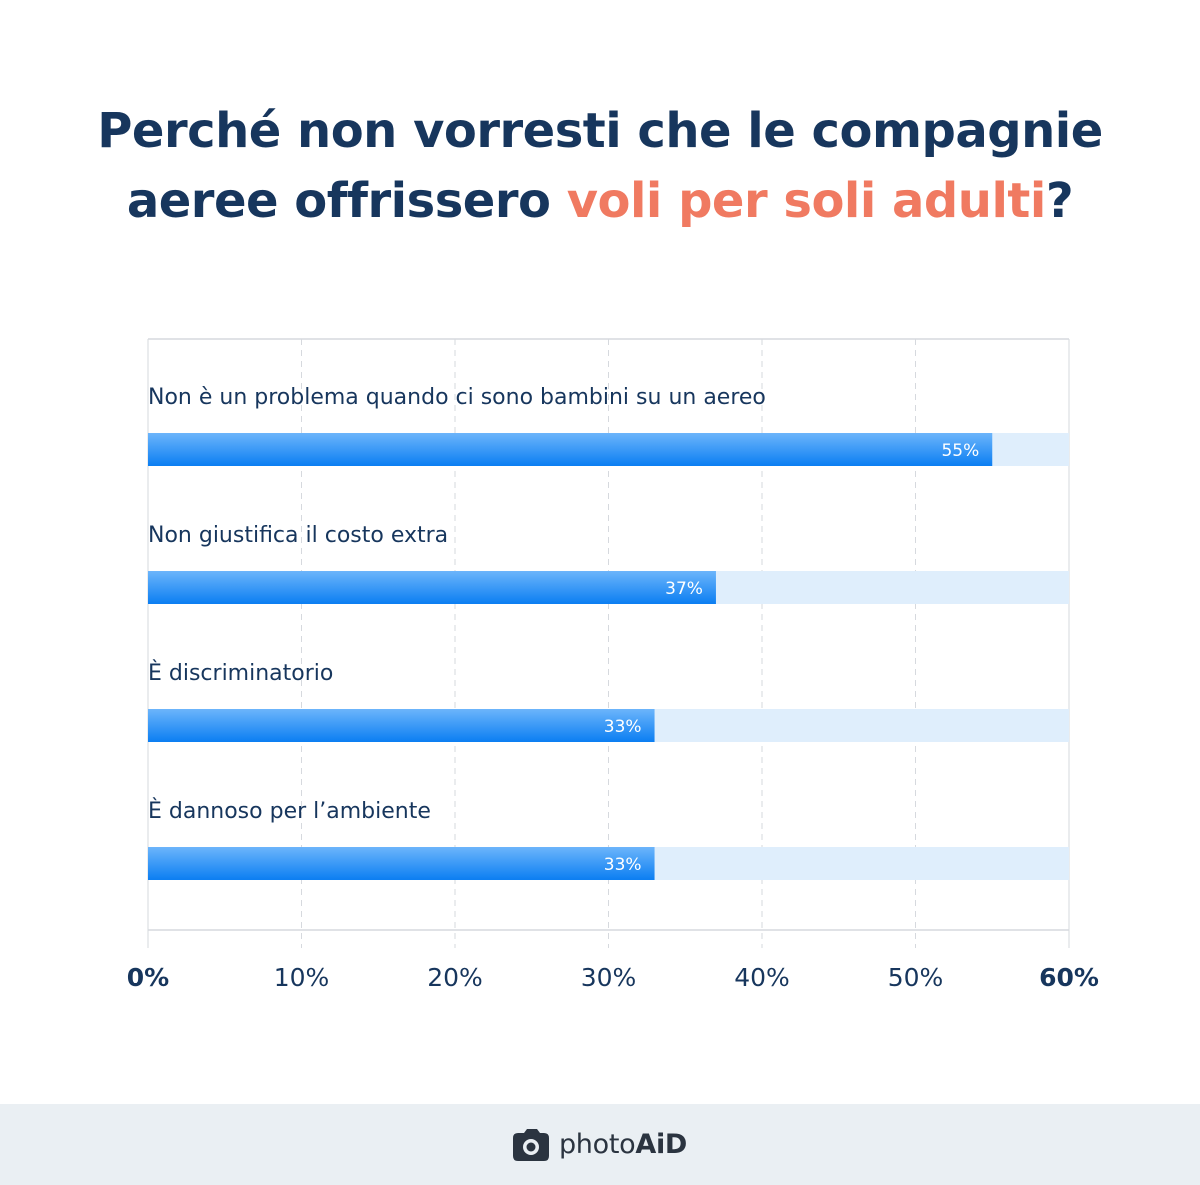 The height and width of the screenshot is (1185, 1200). What do you see at coordinates (148, 977) in the screenshot?
I see `x-tick-label: 0%` at bounding box center [148, 977].